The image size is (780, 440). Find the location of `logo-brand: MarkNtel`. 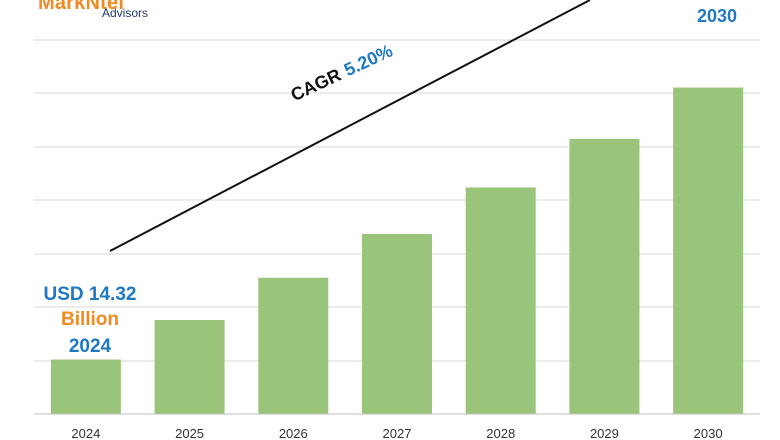

logo-brand: MarkNtel is located at coordinates (81, 7).